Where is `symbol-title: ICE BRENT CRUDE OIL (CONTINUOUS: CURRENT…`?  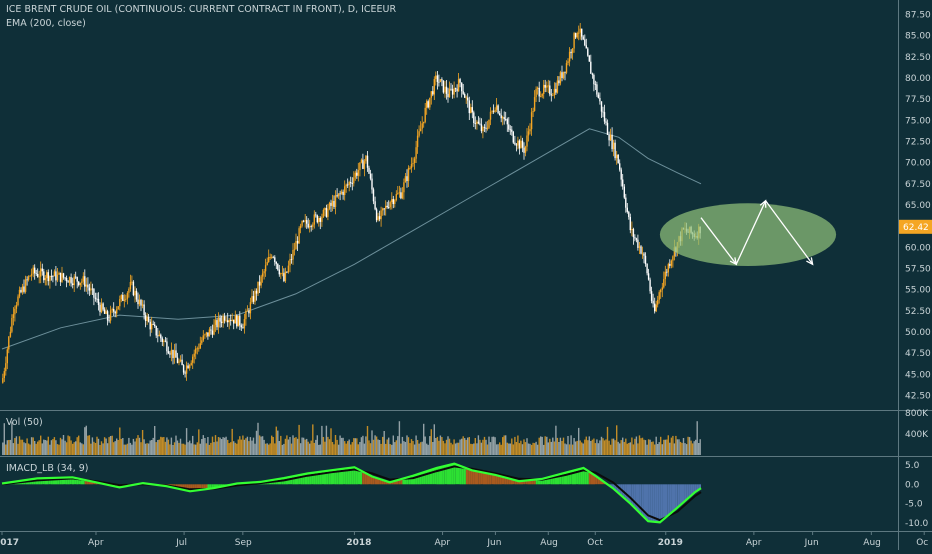 symbol-title: ICE BRENT CRUDE OIL (CONTINUOUS: CURRENT… is located at coordinates (201, 9).